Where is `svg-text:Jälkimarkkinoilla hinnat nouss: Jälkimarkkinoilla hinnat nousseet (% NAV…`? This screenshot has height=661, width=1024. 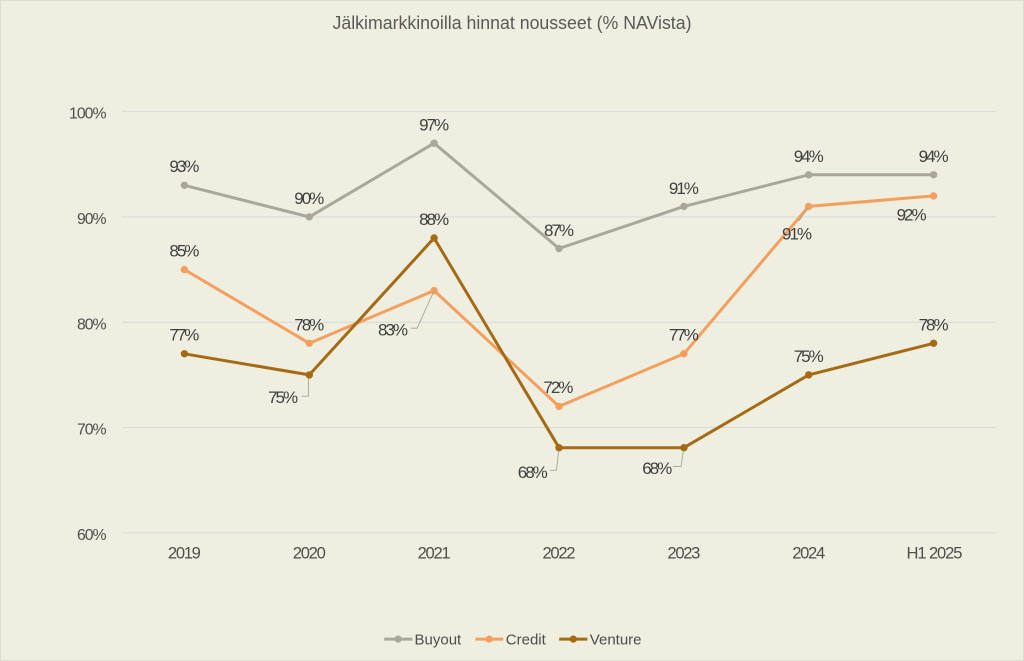 svg-text:Jälkimarkkinoilla hinnat nouss: Jälkimarkkinoilla hinnat nousseet (% NAV… is located at coordinates (512, 22).